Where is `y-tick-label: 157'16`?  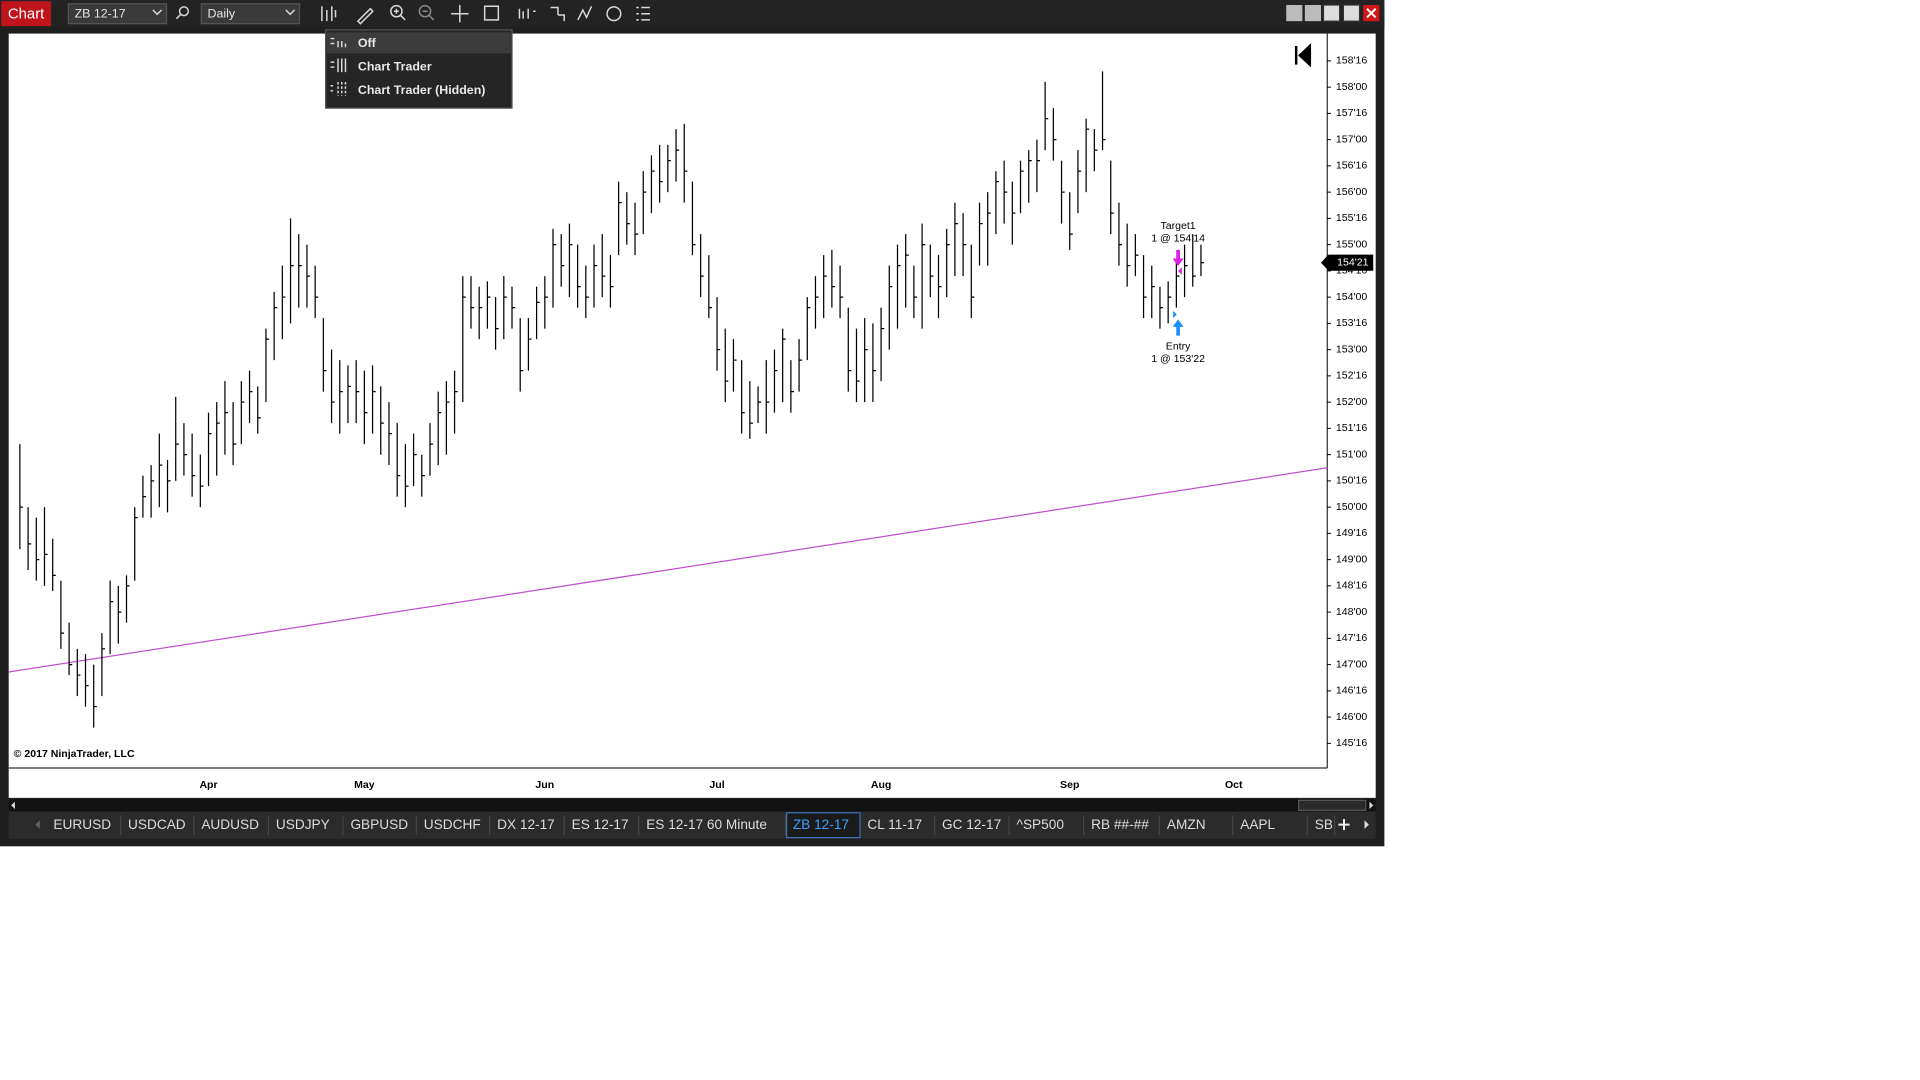
y-tick-label: 157'16 is located at coordinates (1351, 113).